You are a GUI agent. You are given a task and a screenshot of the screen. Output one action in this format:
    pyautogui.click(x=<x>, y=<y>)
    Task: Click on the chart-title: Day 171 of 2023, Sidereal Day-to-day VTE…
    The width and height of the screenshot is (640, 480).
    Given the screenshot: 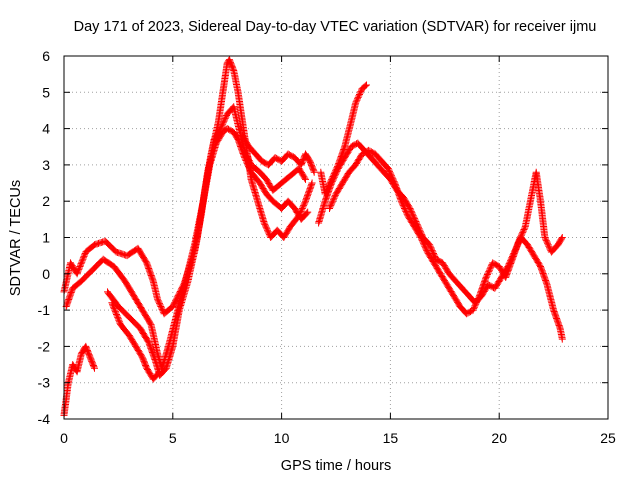 What is the action you would take?
    pyautogui.click(x=335, y=27)
    